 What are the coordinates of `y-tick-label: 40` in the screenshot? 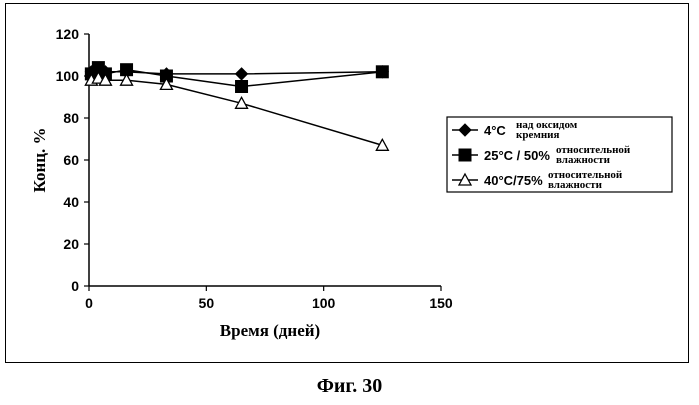 It's located at (71, 202).